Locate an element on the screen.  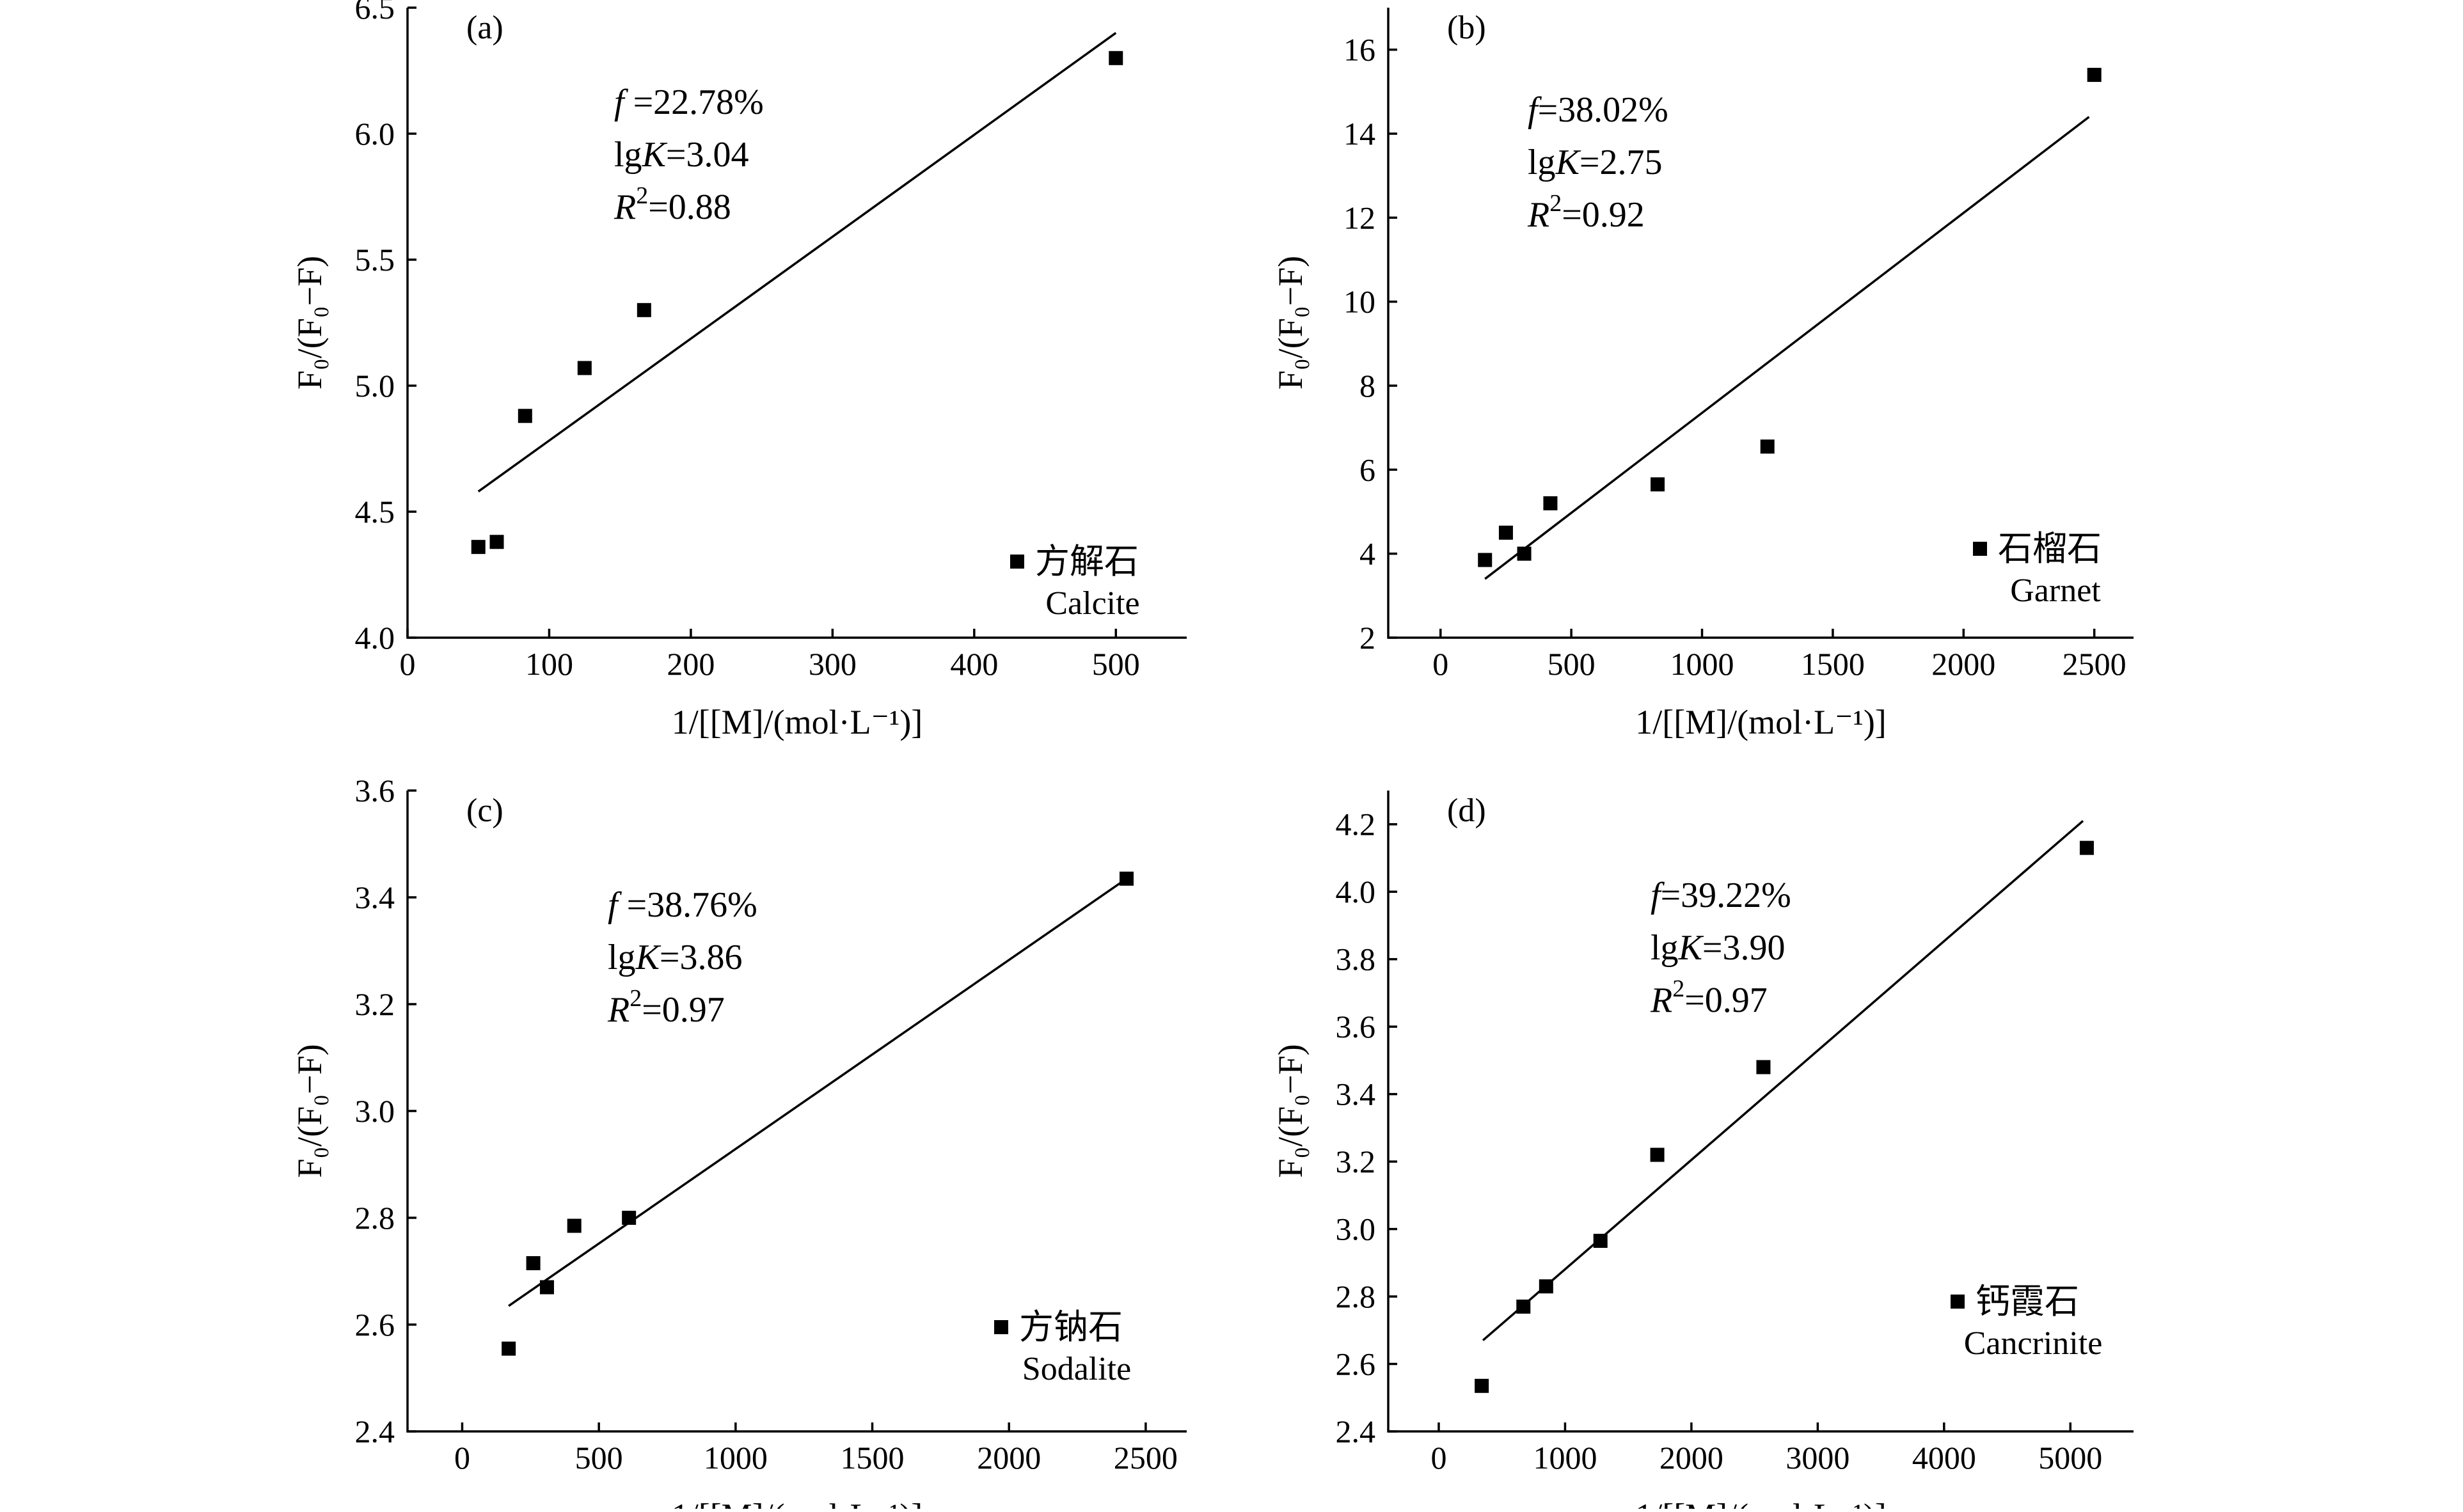
y-tick-label: 4.5 is located at coordinates (375, 512).